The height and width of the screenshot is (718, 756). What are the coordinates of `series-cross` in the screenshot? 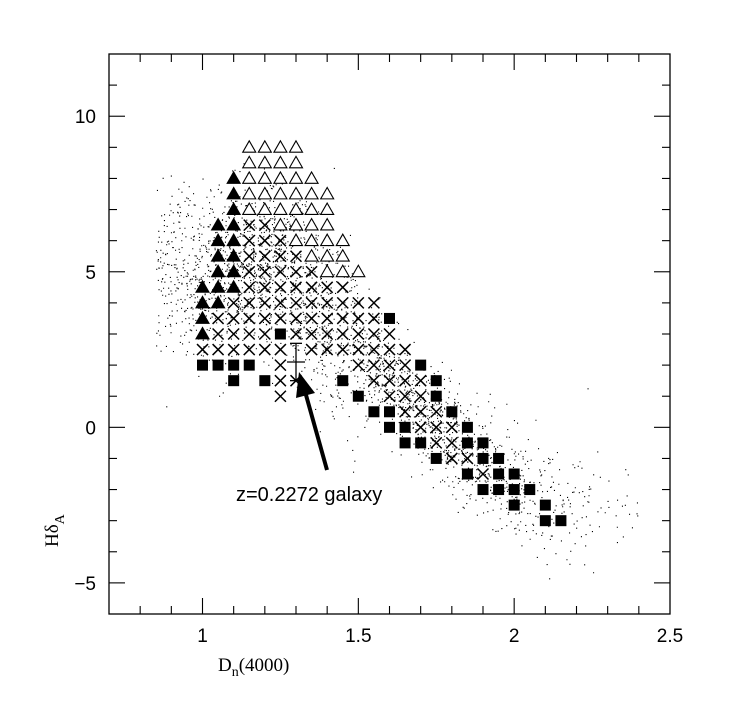 It's located at (343, 350).